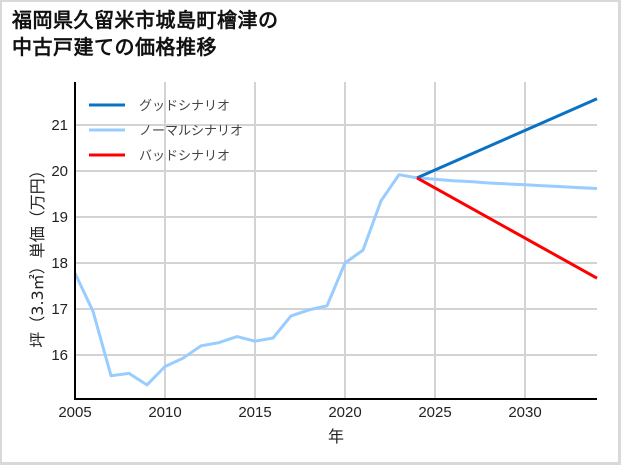 The width and height of the screenshot is (621, 465). I want to click on y-tick-label: 20, so click(59, 171).